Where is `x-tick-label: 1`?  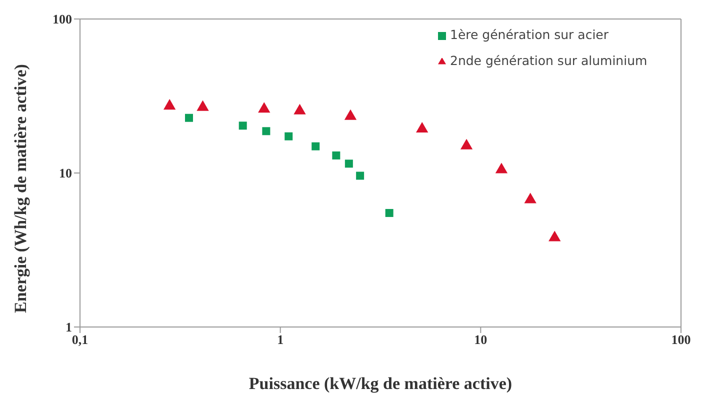
x-tick-label: 1 is located at coordinates (280, 340).